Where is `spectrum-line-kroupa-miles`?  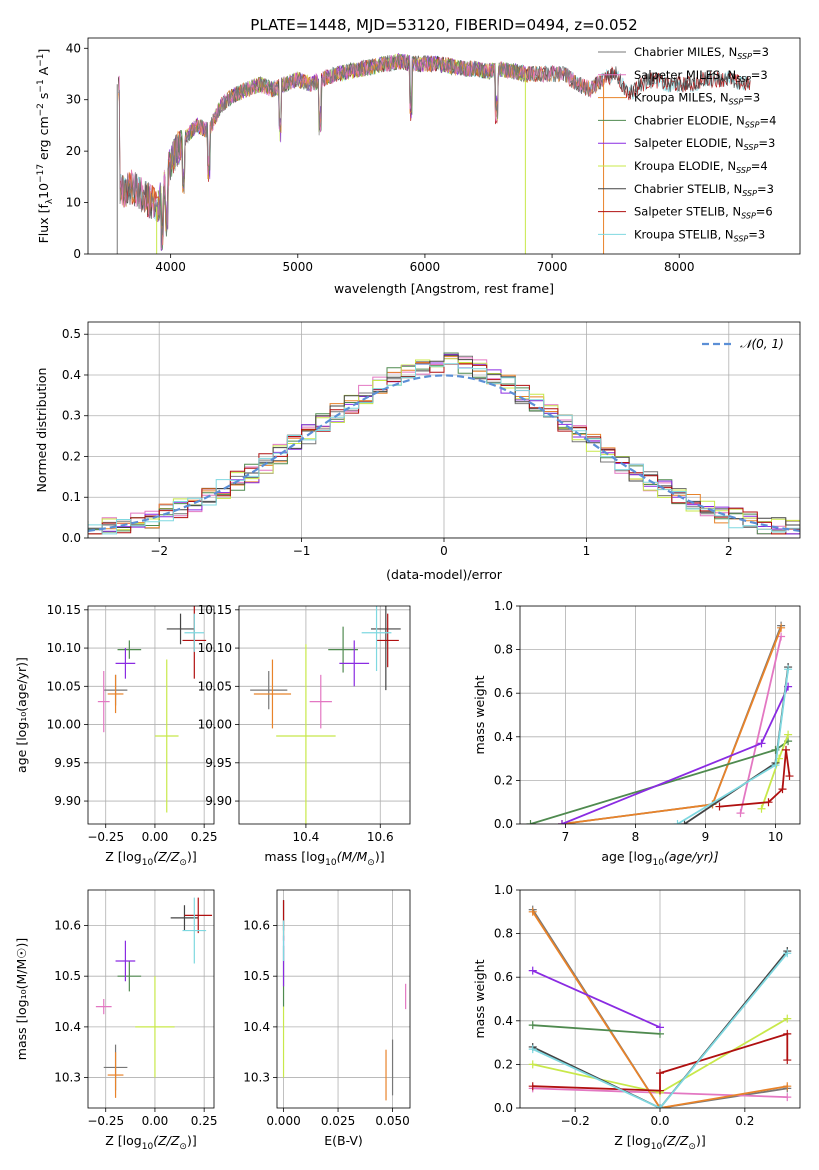 spectrum-line-kroupa-miles is located at coordinates (361, 149).